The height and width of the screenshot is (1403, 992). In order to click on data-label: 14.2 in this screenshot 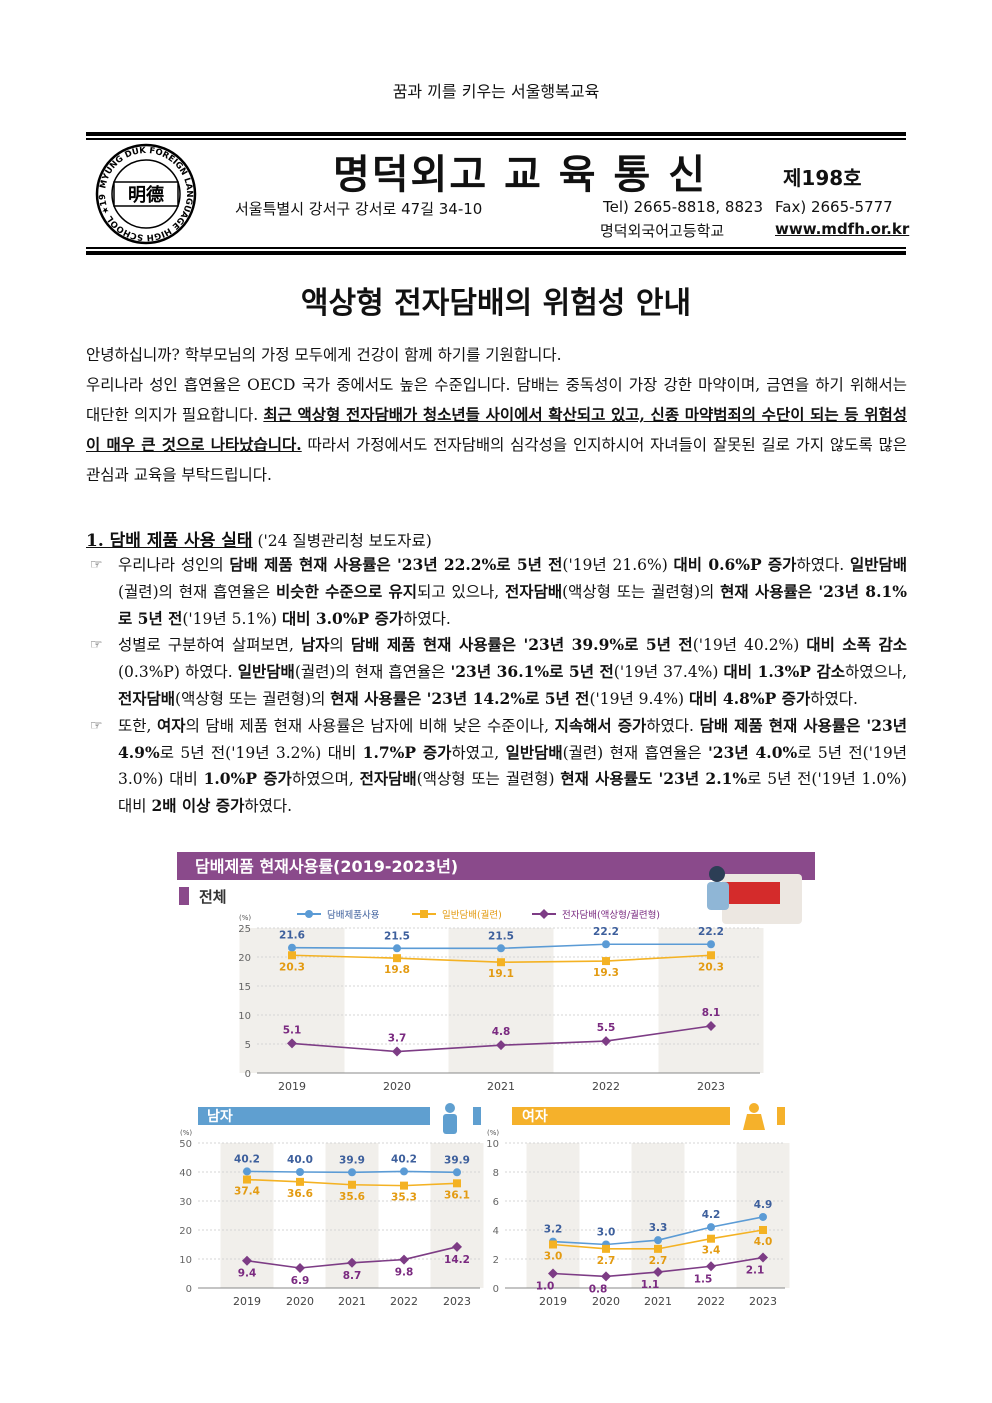, I will do `click(457, 1260)`.